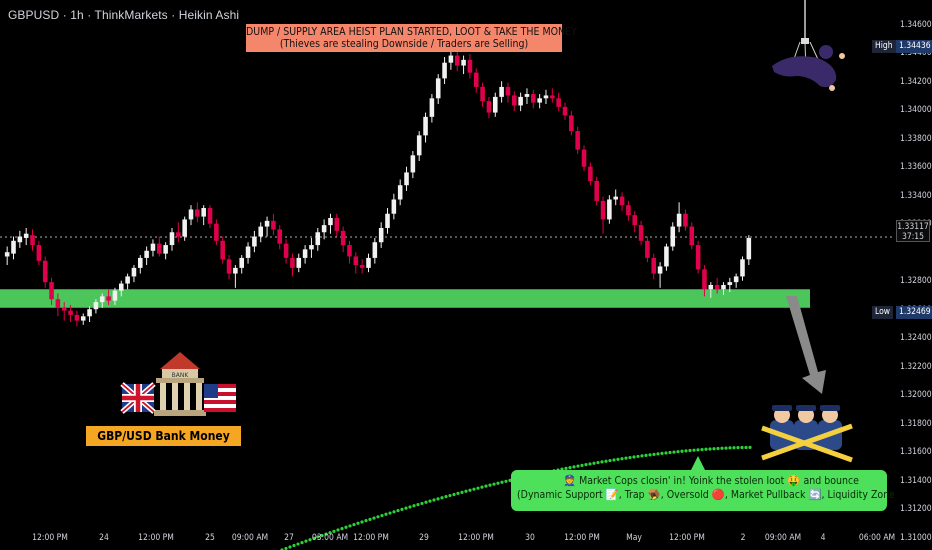 Image resolution: width=932 pixels, height=550 pixels. I want to click on time-tick: 09:00 AM, so click(783, 538).